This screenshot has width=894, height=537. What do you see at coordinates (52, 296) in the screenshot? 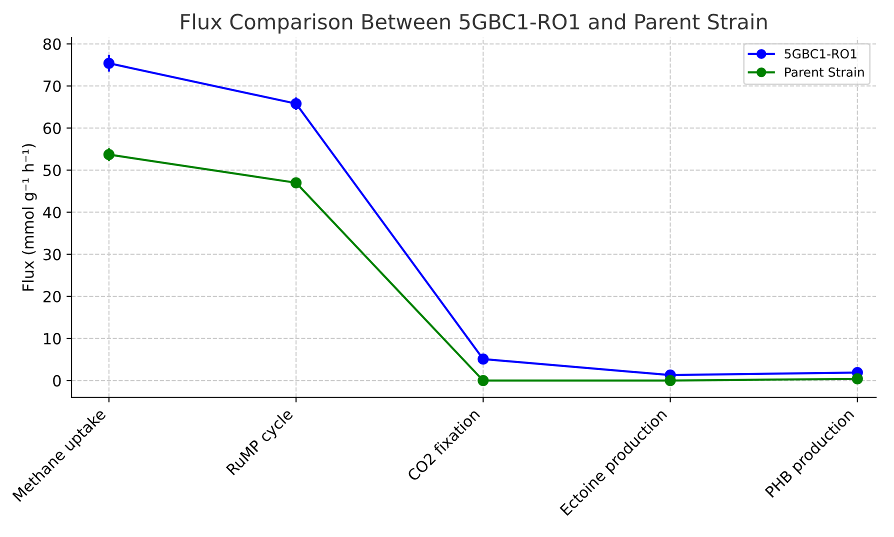
I see `y-tick-label: 20` at bounding box center [52, 296].